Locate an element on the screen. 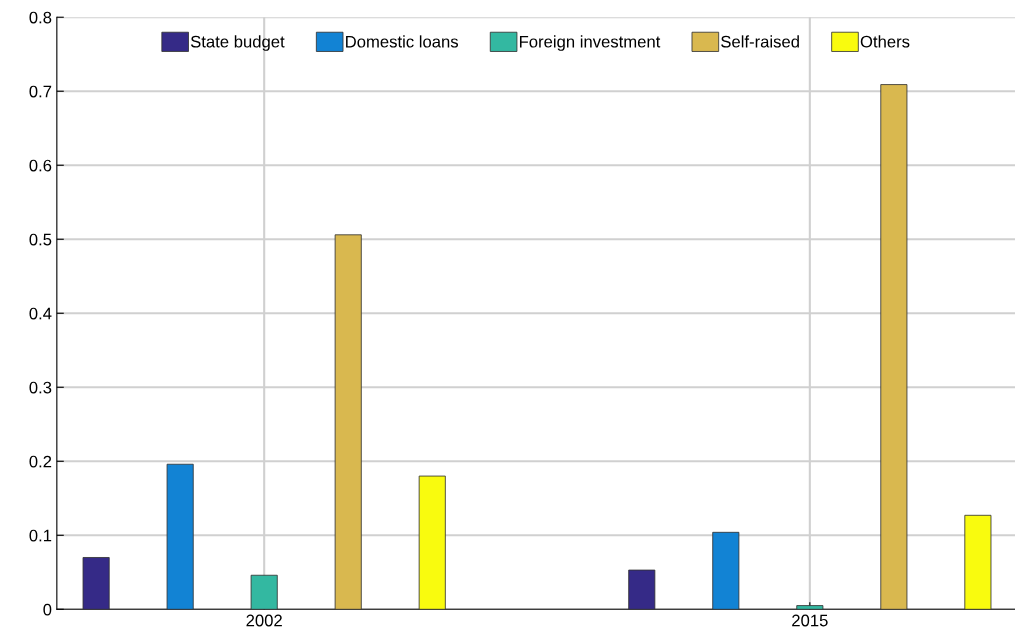  y-tick-label: 0.3 is located at coordinates (40, 387).